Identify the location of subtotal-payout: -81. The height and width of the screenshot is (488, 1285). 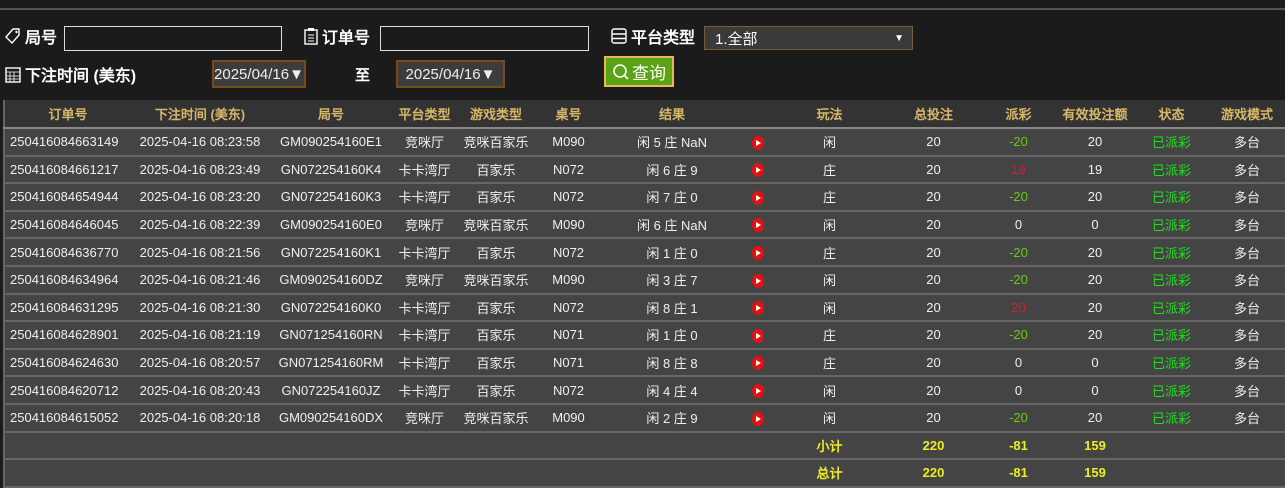
(1018, 446).